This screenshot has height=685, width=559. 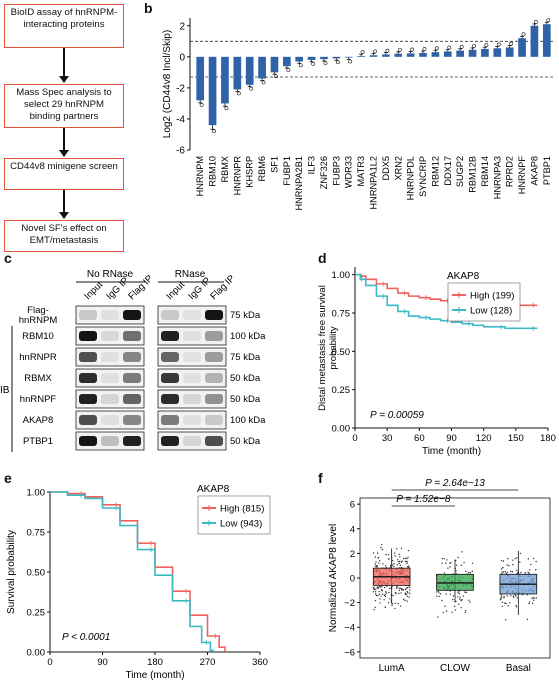 What do you see at coordinates (36, 493) in the screenshot?
I see `y-tick-label: 1.00` at bounding box center [36, 493].